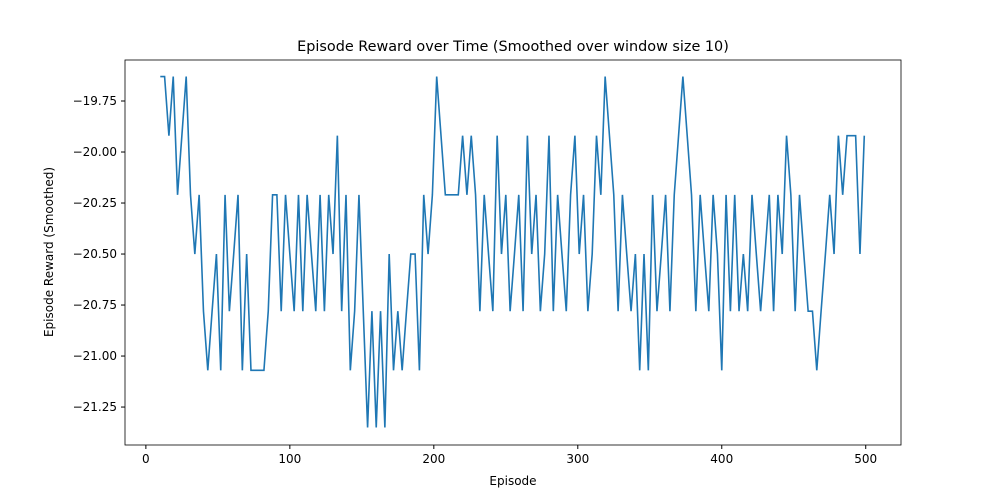 This screenshot has width=1000, height=504. I want to click on y-tick-label: −20.25, so click(95, 203).